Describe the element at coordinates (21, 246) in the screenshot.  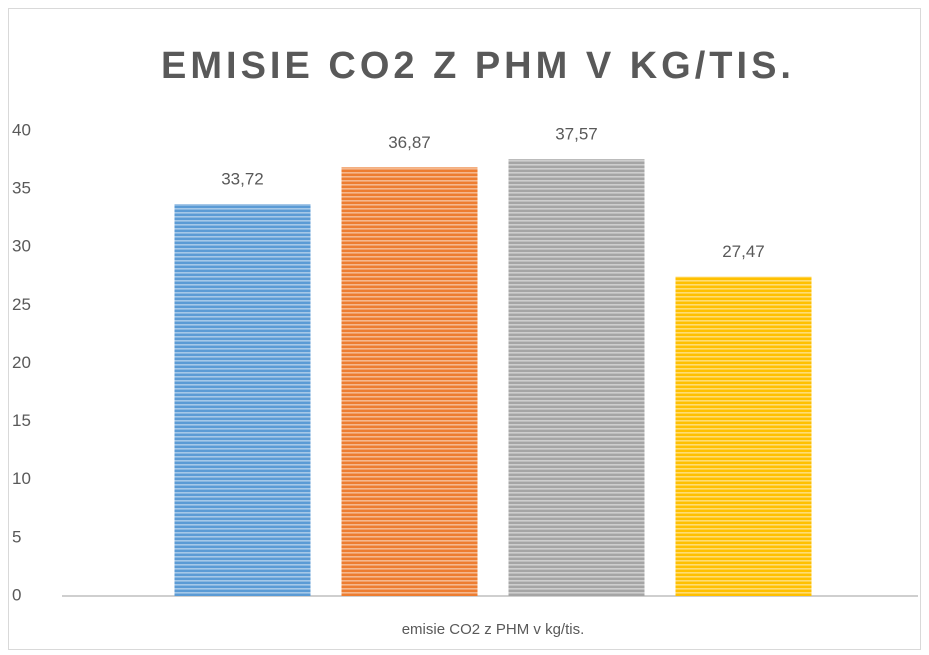
I see `y-tick-label: 30` at that location.